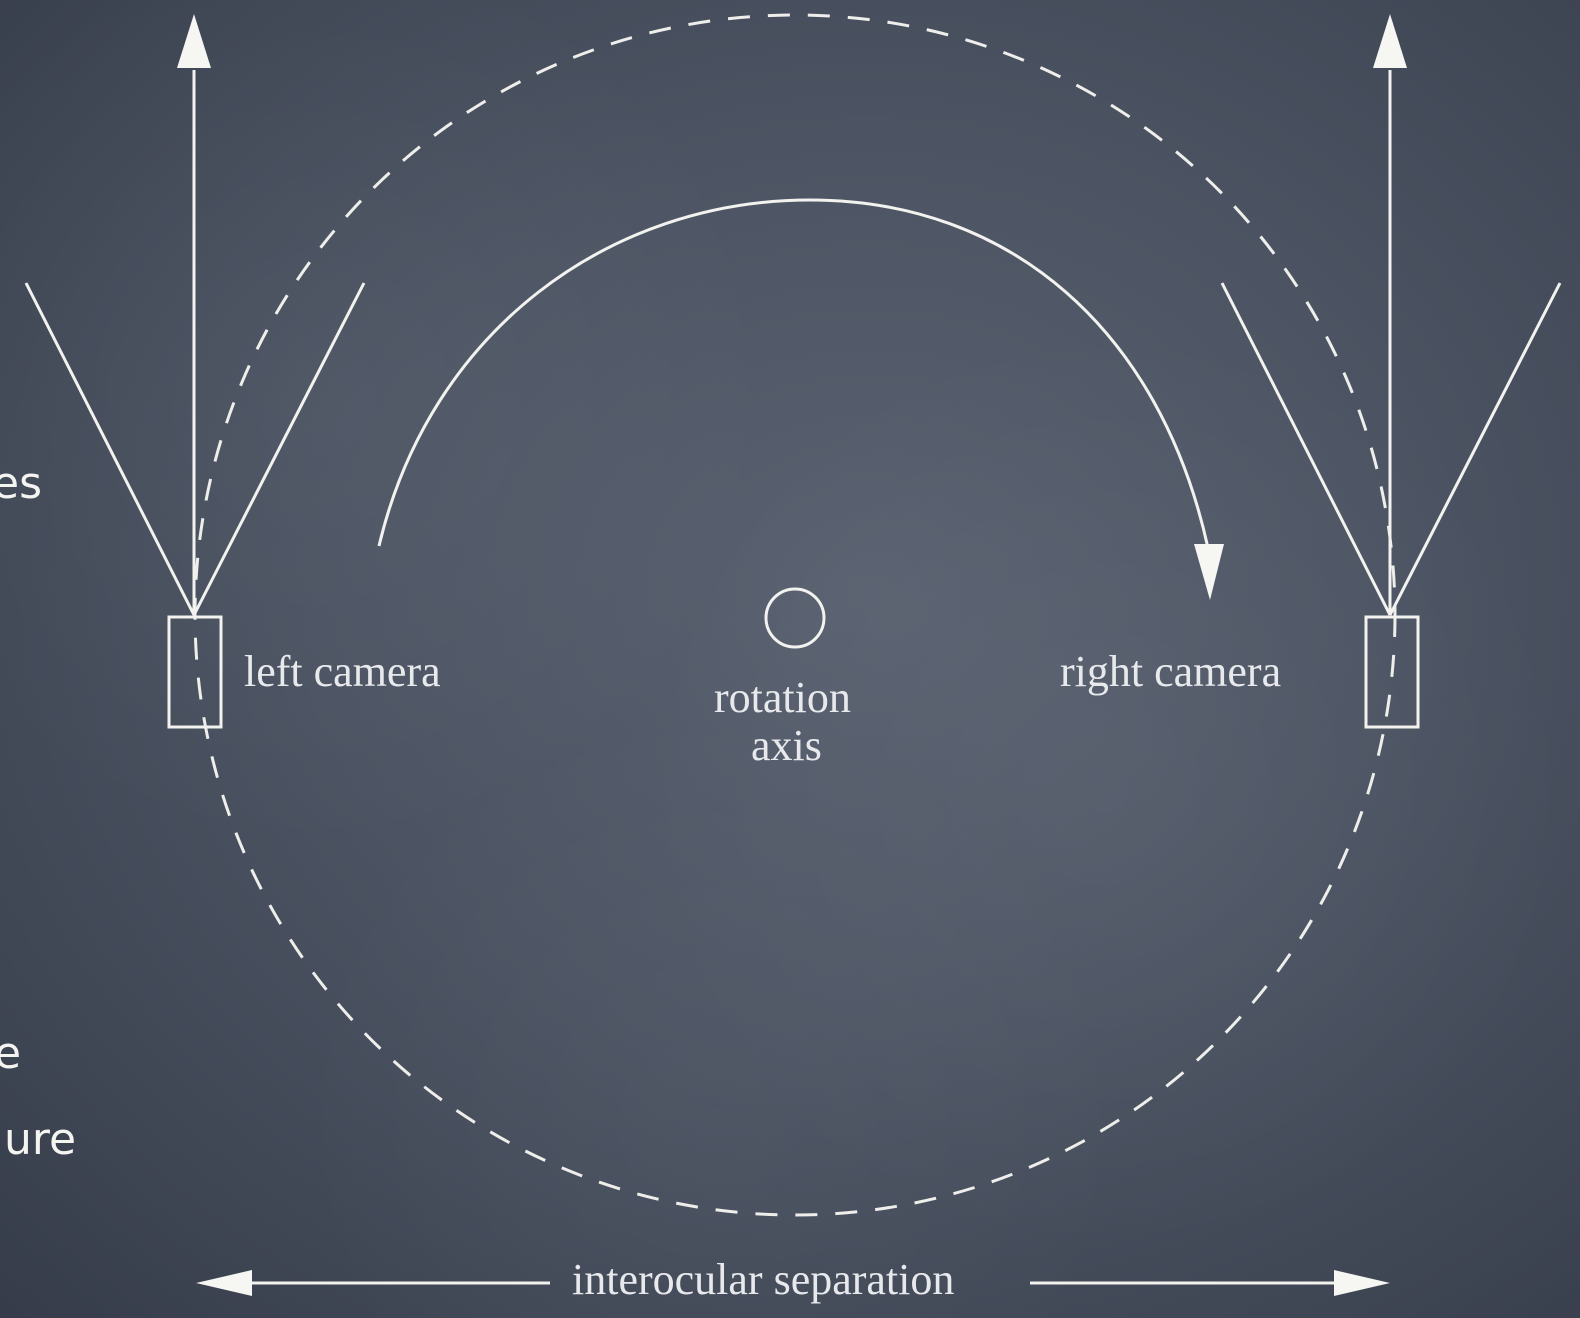  I want to click on rotation-axis-label-line2: axis, so click(786, 745).